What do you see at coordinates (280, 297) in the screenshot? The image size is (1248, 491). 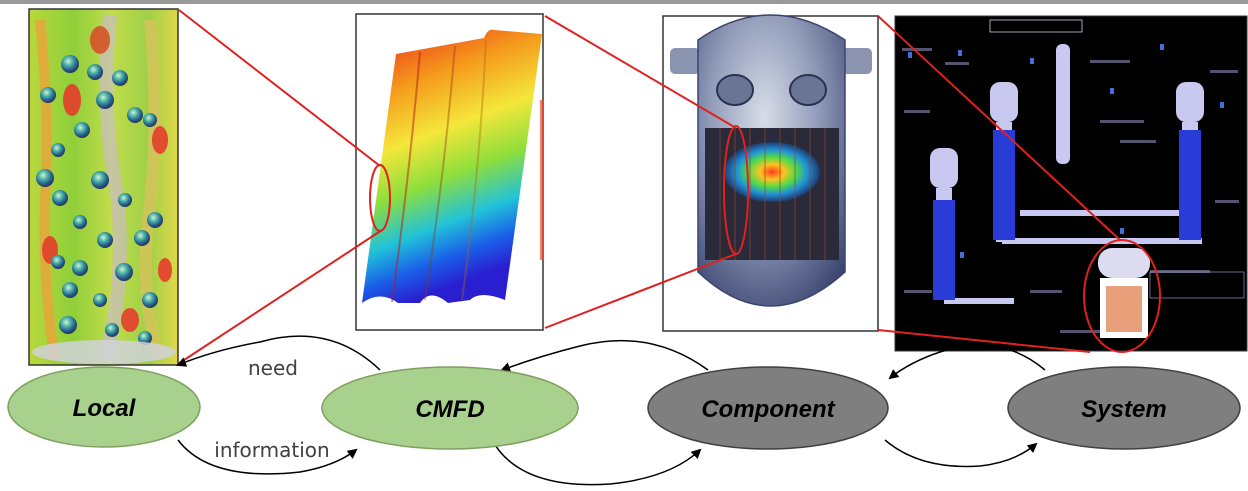 I see `zoom-line-local-bottom` at bounding box center [280, 297].